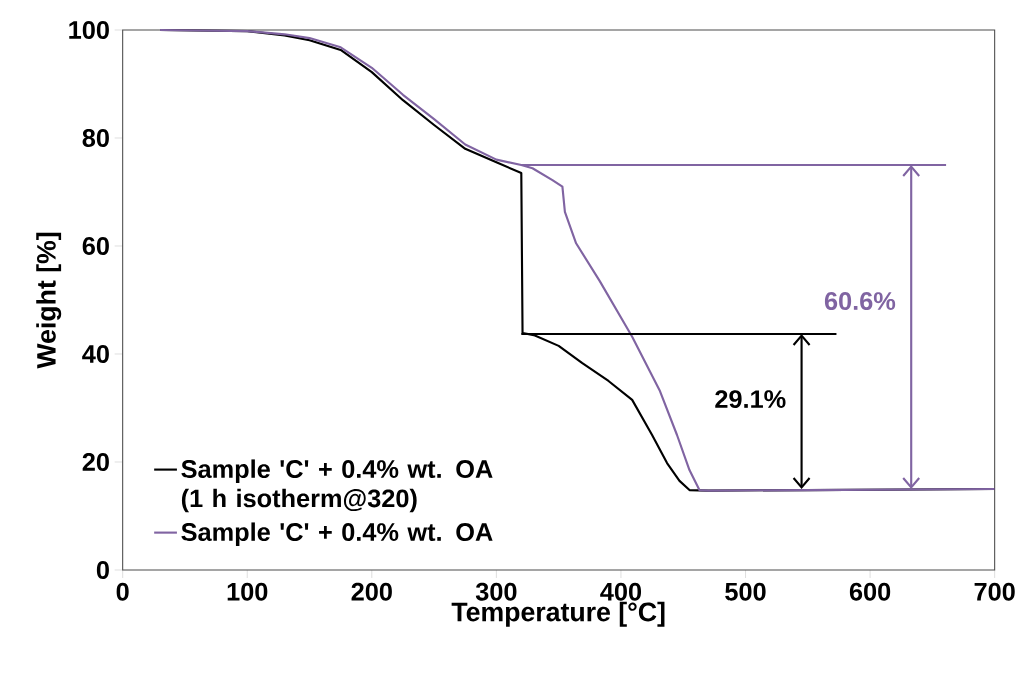 This screenshot has width=1022, height=674. Describe the element at coordinates (337, 486) in the screenshot. I see `legend-label: Sample 'C' + 0.4% wt. OA (1 h isotherm@320)` at that location.